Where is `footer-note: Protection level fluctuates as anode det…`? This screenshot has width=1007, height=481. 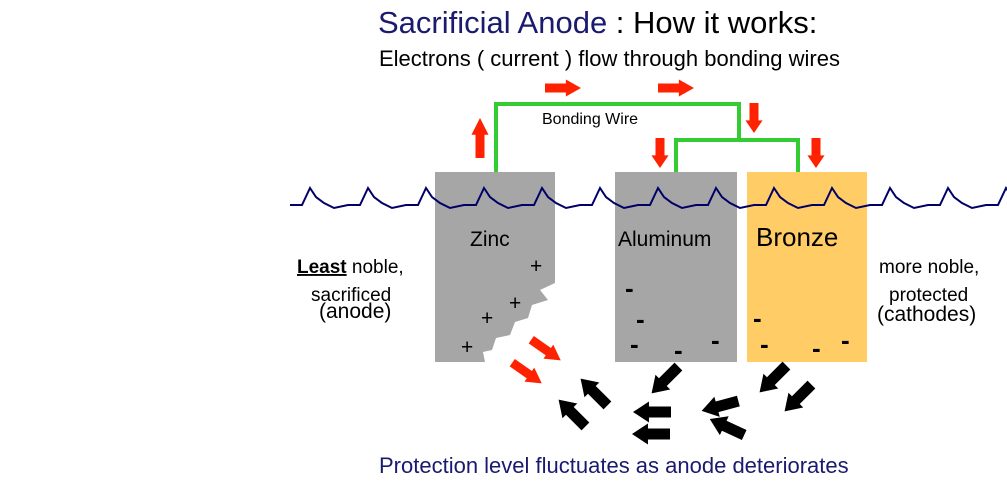
footer-note: Protection level fluctuates as anode det… is located at coordinates (614, 465).